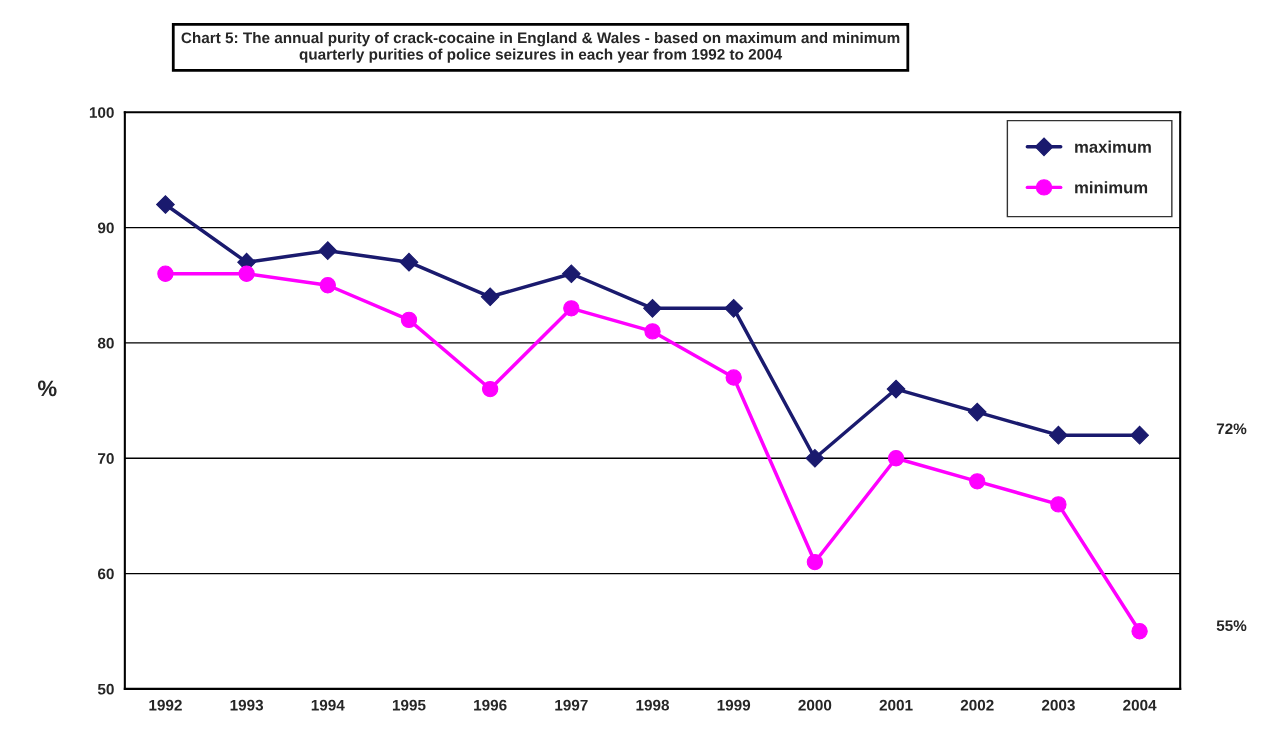  Describe the element at coordinates (328, 705) in the screenshot. I see `x-tick-label: 1994` at that location.